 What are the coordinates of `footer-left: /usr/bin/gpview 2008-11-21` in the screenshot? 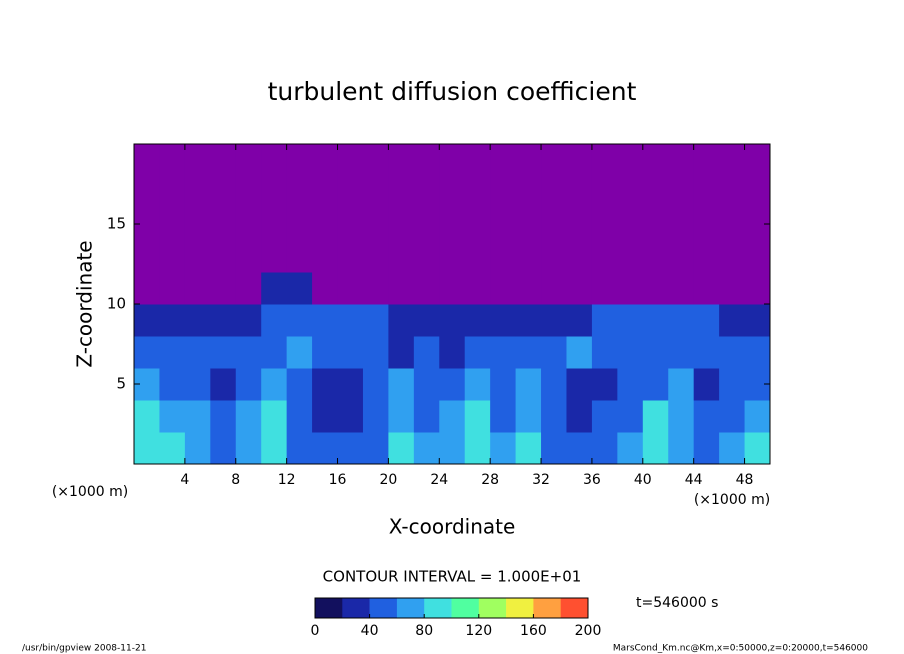 It's located at (84, 649).